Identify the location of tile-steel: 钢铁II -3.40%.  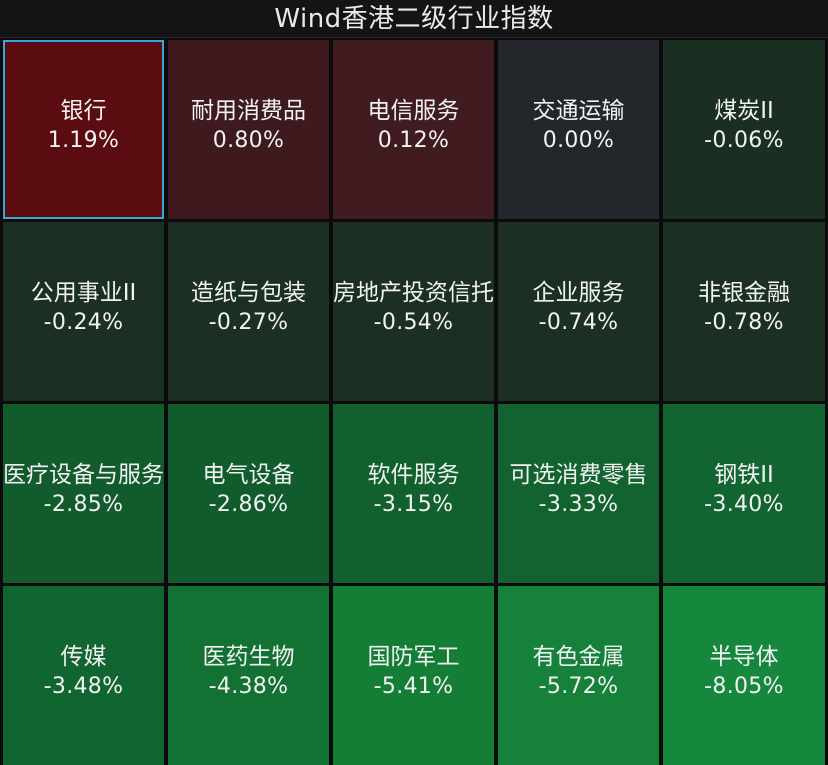
(744, 493).